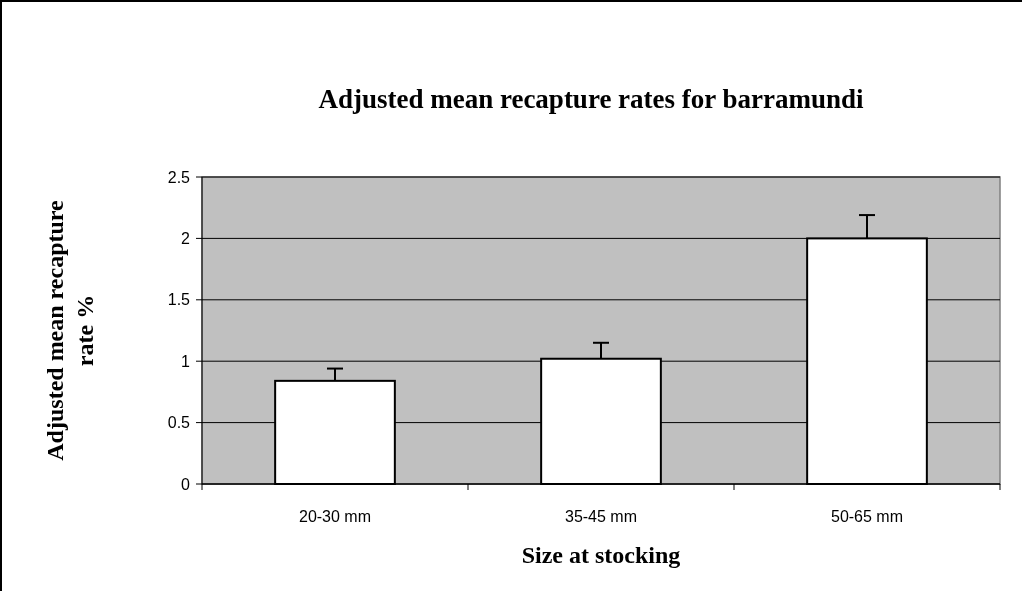 The image size is (1022, 591). I want to click on y-axis-title: Adjusted mean recapture rate %, so click(70, 330).